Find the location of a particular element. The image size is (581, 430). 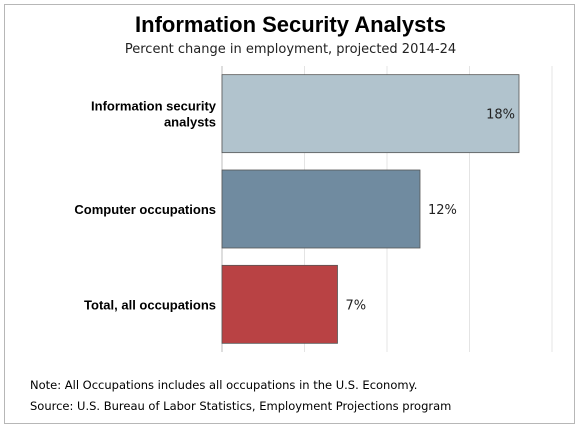

value-label: 18% is located at coordinates (500, 115).